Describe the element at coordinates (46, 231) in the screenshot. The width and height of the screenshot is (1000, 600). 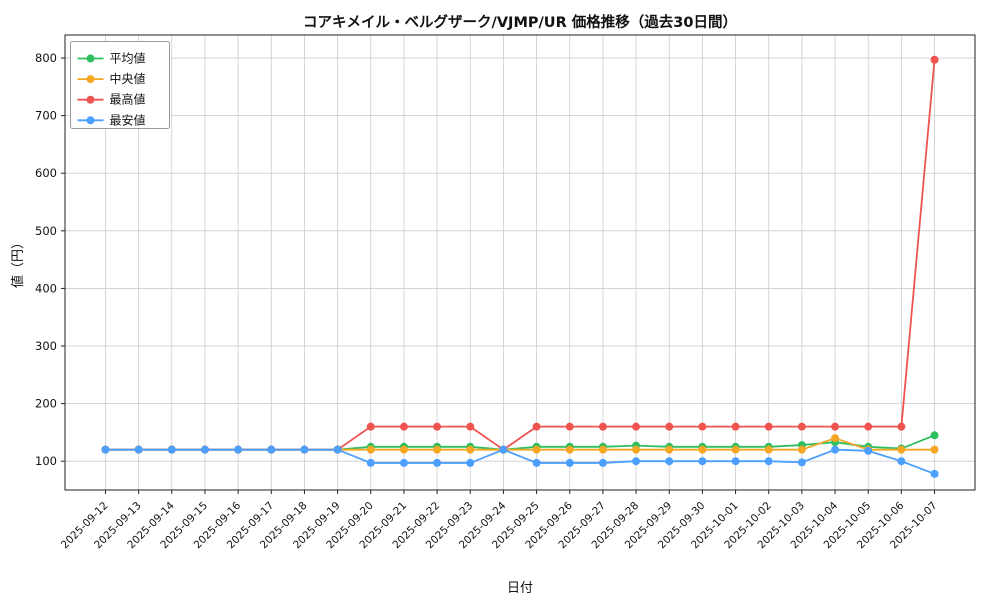
I see `y-tick-label: 500` at that location.